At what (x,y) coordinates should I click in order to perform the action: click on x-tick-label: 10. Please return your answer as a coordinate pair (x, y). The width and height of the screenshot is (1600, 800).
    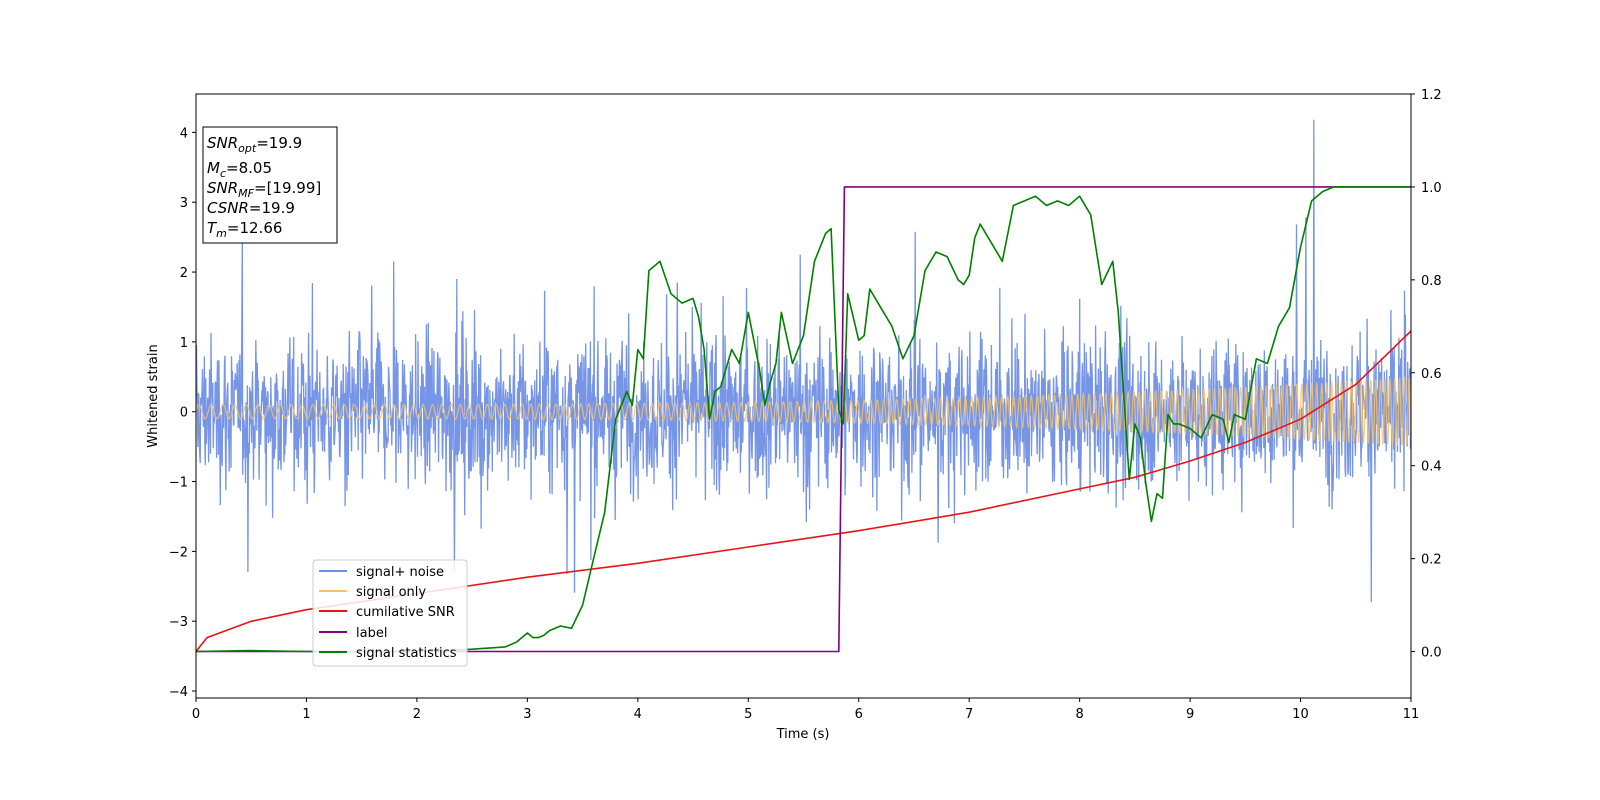
    Looking at the image, I should click on (1300, 714).